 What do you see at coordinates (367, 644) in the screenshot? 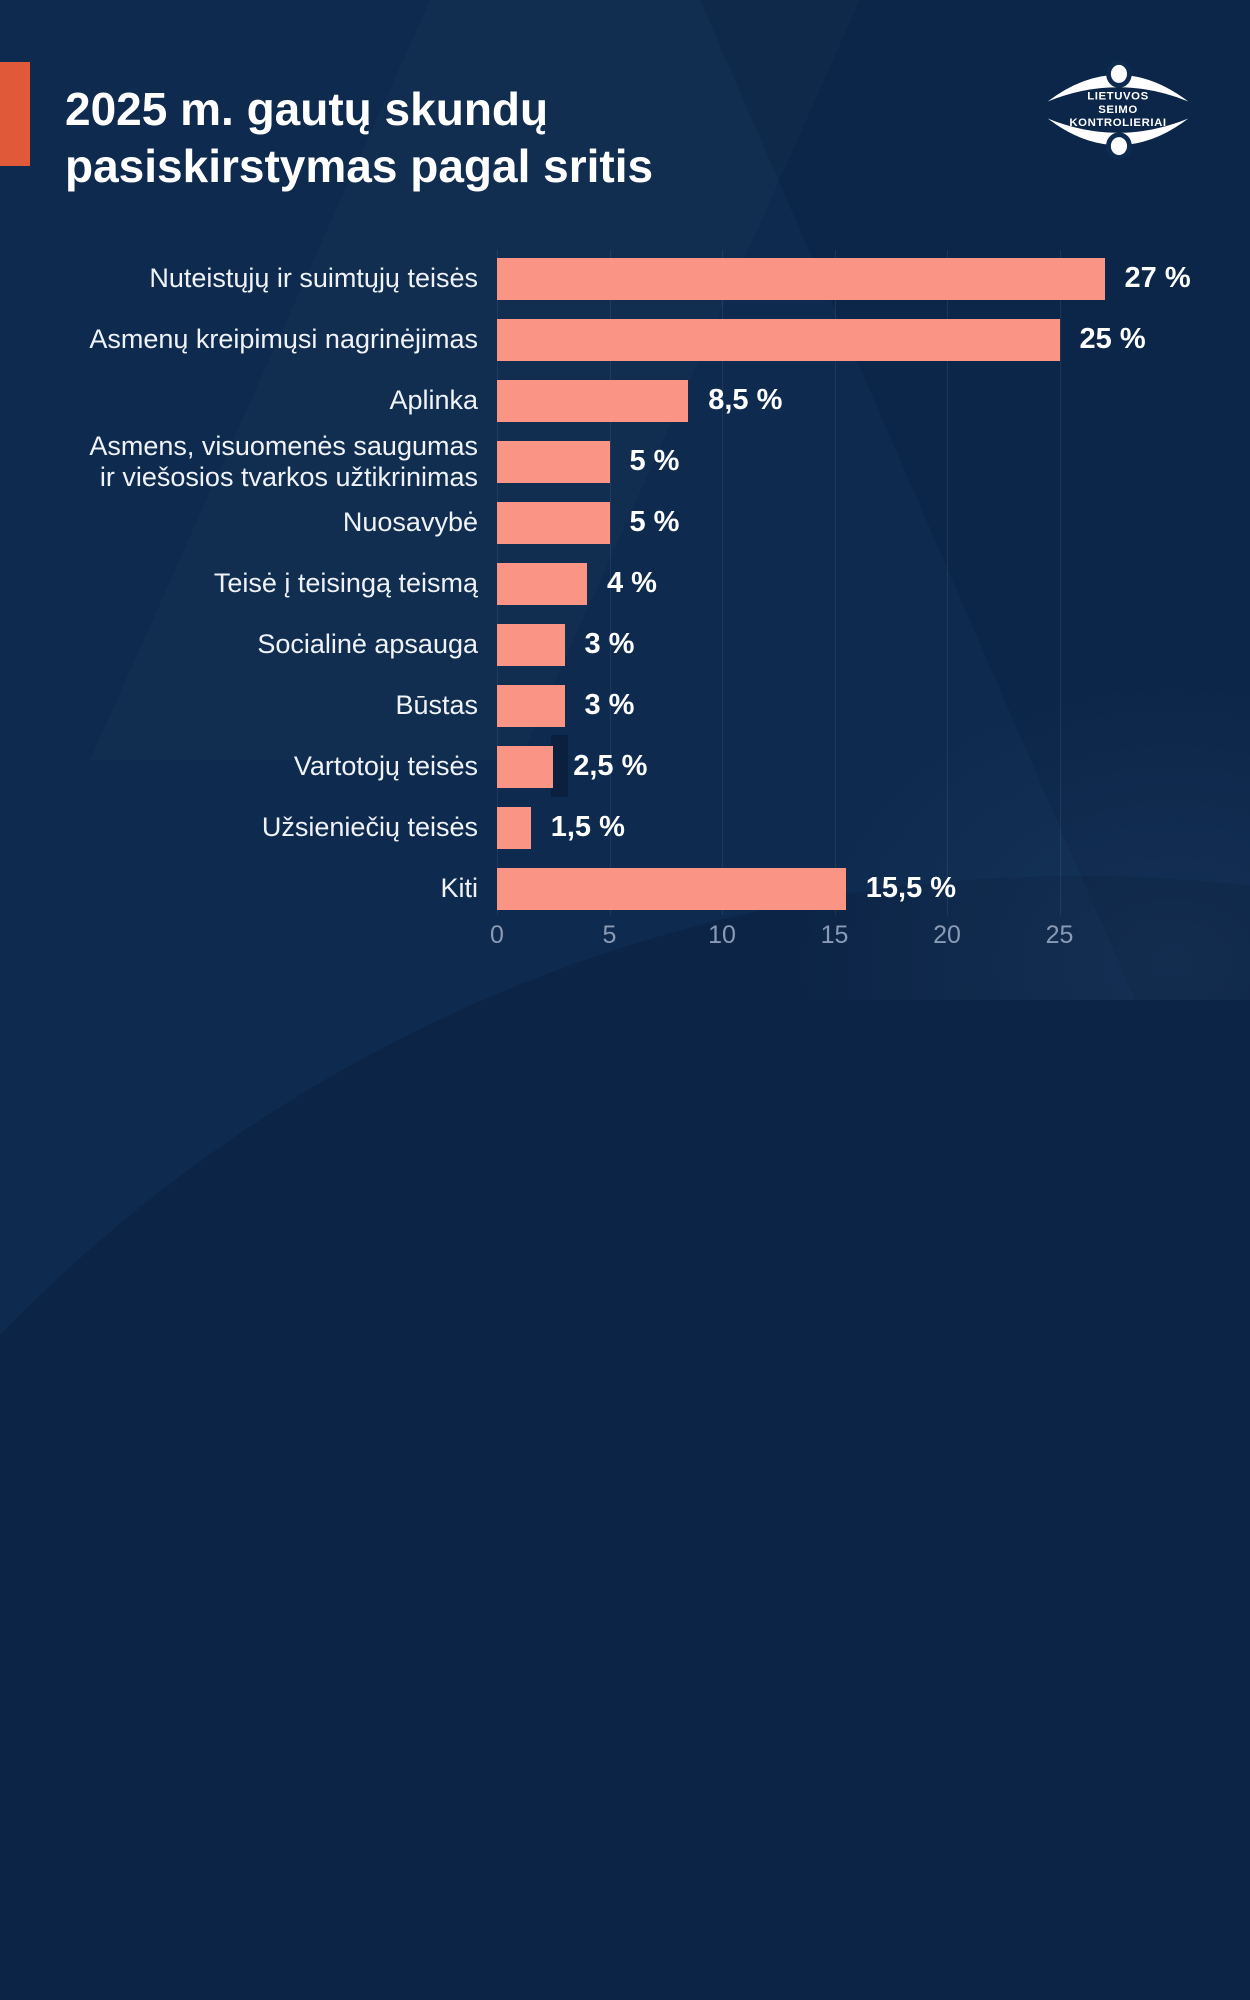
I see `category-label: Socialinė apsauga` at bounding box center [367, 644].